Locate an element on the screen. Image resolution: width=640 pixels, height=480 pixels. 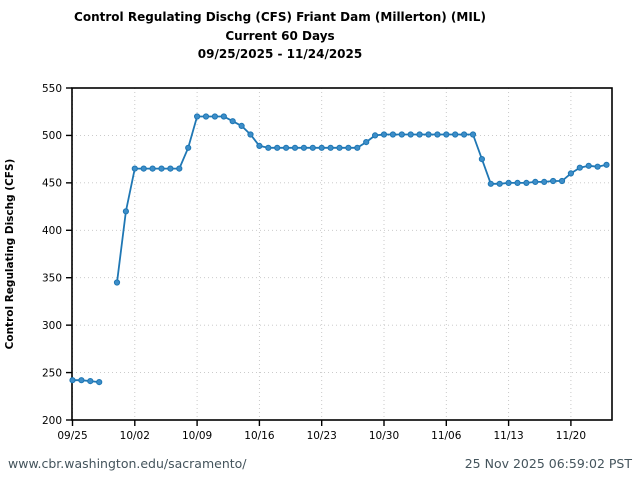
y-tick-label: 500 is located at coordinates (52, 136).